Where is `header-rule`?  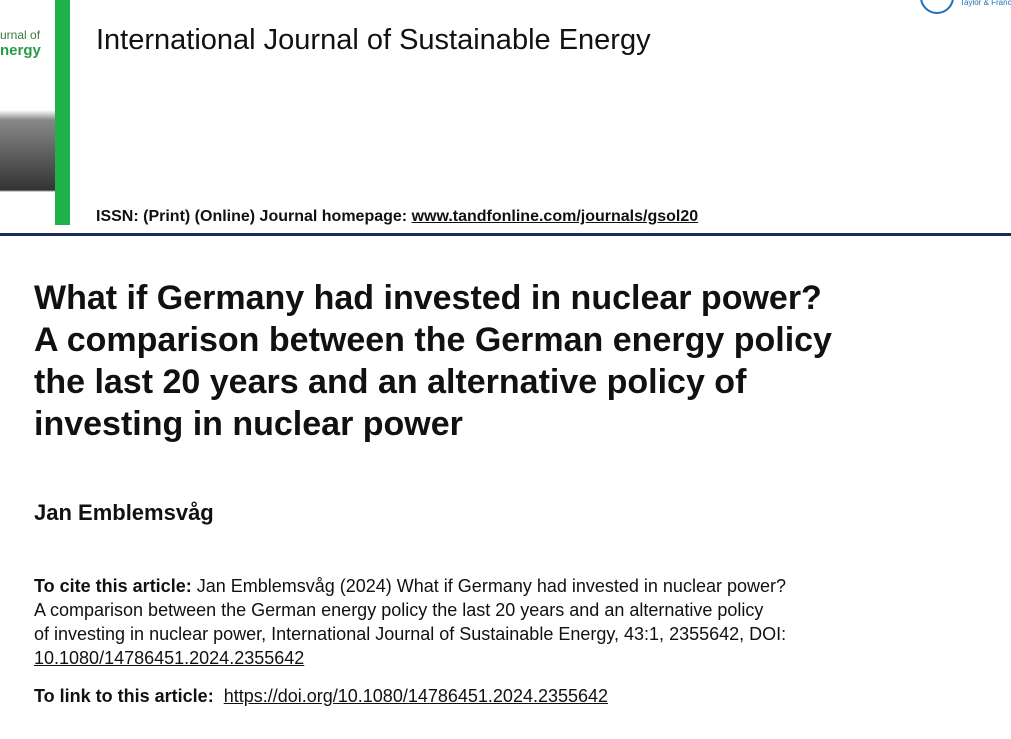 header-rule is located at coordinates (505, 234).